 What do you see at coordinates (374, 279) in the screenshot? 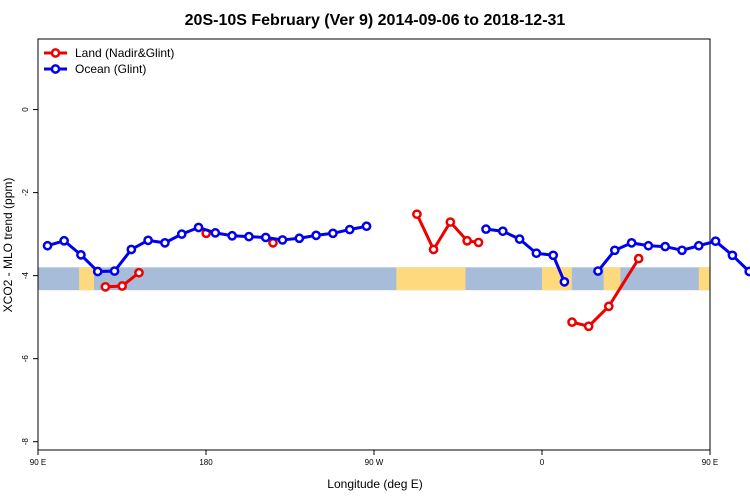
I see `land-ocean-band` at bounding box center [374, 279].